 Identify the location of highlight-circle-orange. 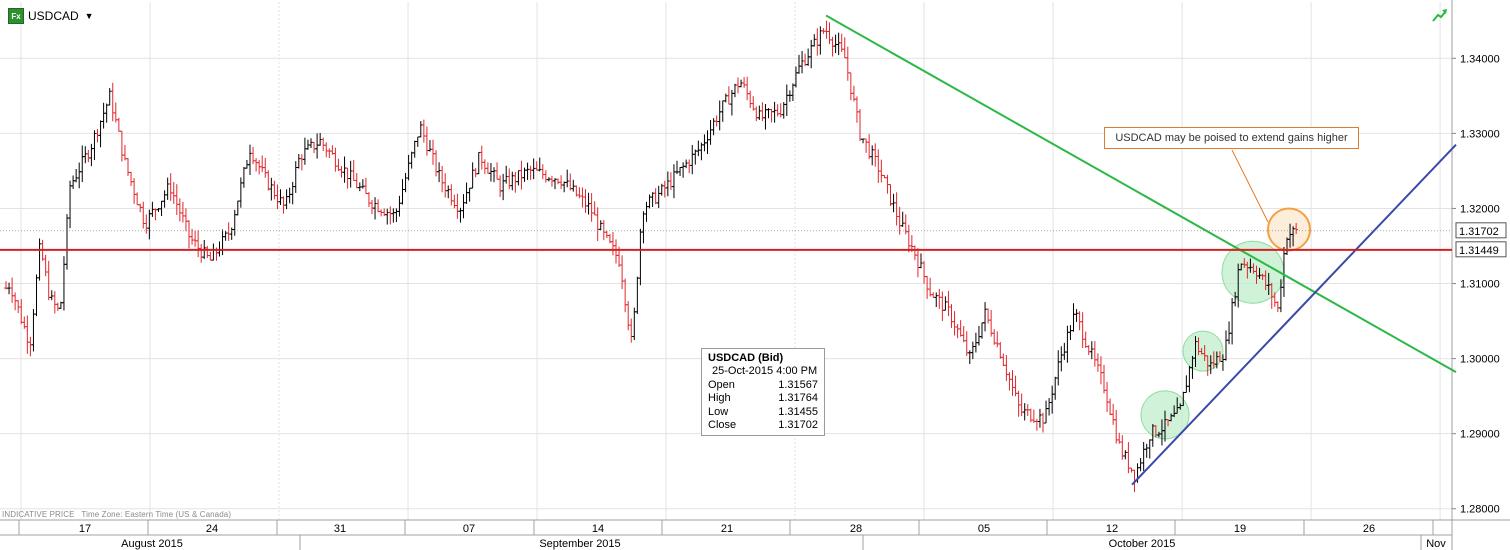
(1289, 229).